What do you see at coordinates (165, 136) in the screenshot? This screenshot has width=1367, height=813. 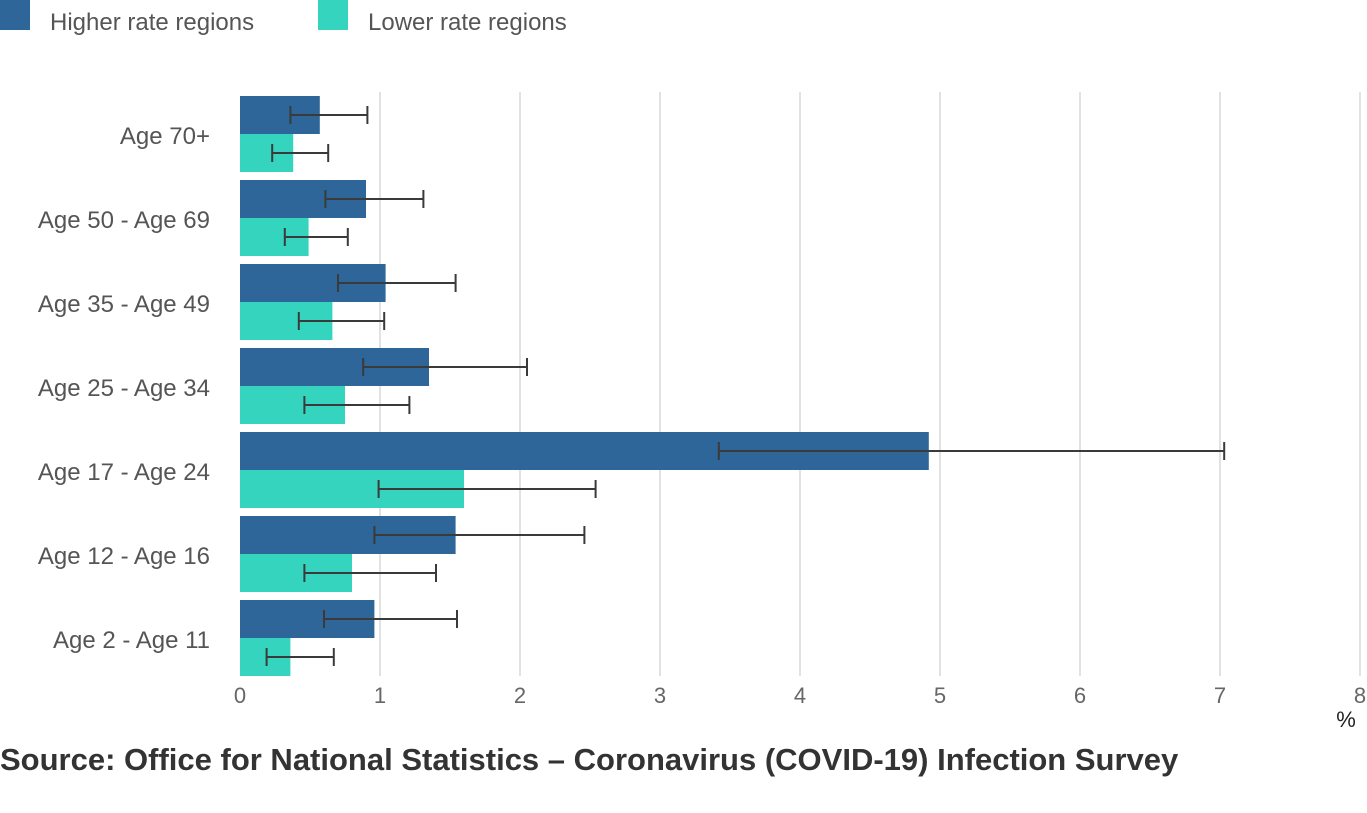 I see `category-label-0: Age 70+` at bounding box center [165, 136].